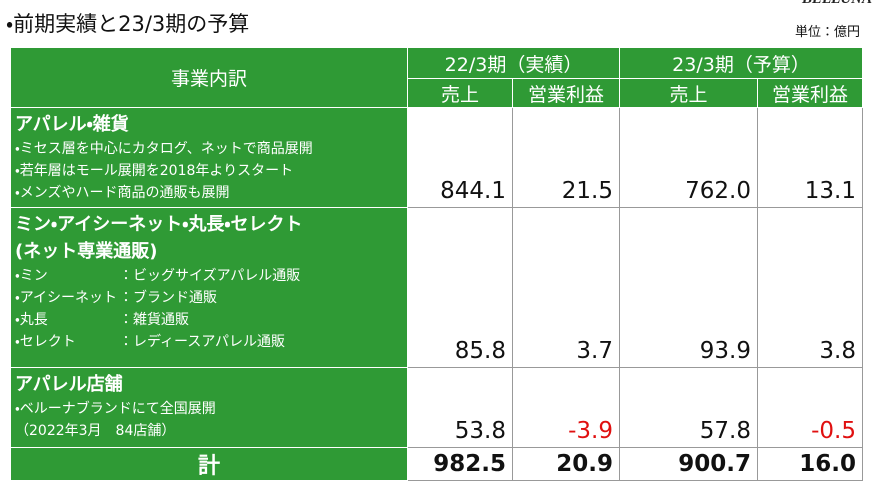 Image resolution: width=876 pixels, height=484 pixels. Describe the element at coordinates (810, 287) in the screenshot. I see `value-cell: 3.8` at that location.